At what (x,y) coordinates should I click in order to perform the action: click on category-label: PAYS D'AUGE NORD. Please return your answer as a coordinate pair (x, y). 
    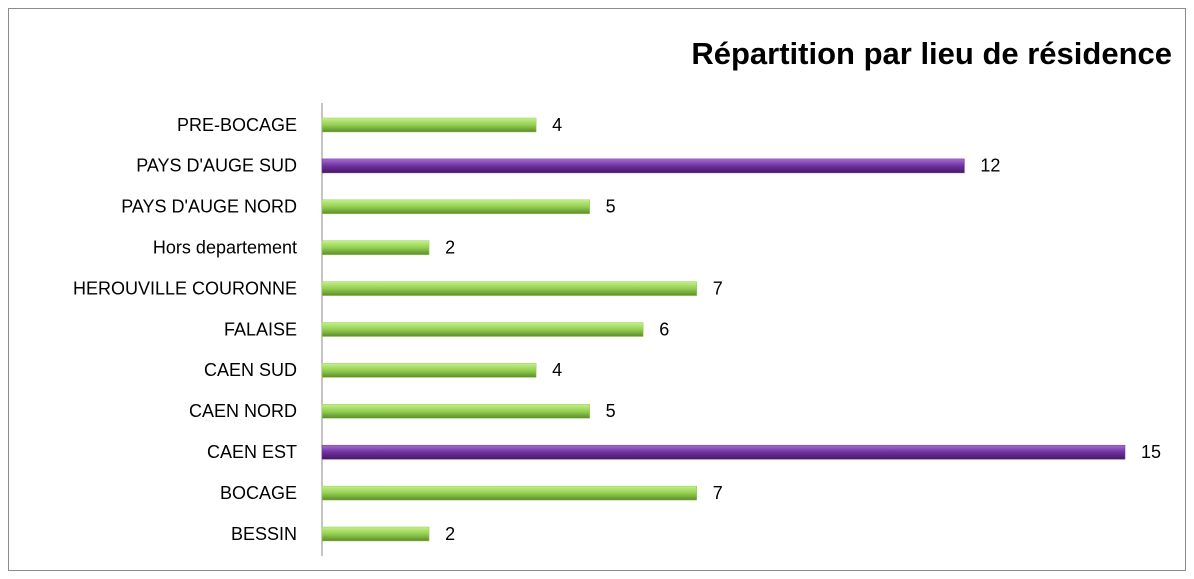
    Looking at the image, I should click on (209, 207).